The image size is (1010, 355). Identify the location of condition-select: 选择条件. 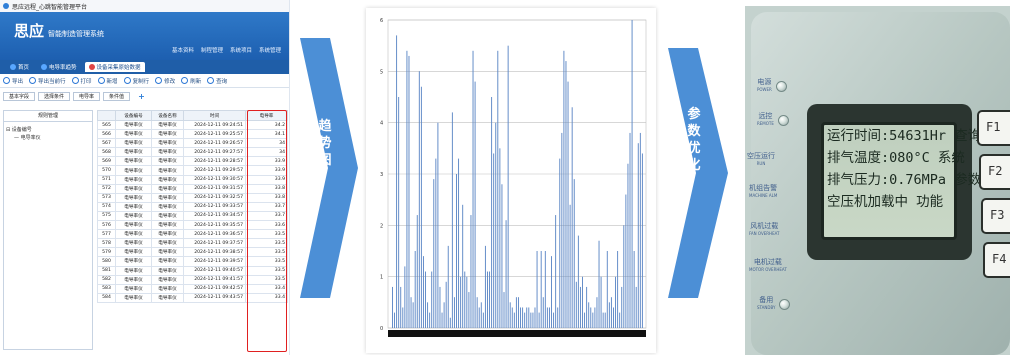
(54, 96).